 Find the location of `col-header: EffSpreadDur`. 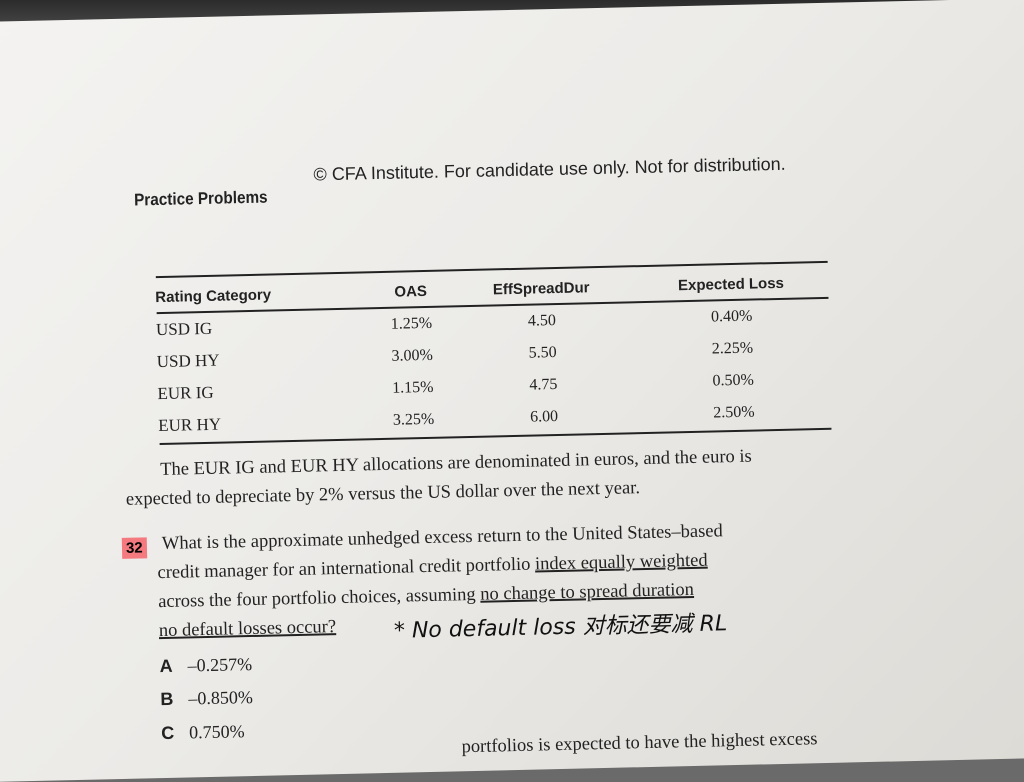

col-header: EffSpreadDur is located at coordinates (541, 288).